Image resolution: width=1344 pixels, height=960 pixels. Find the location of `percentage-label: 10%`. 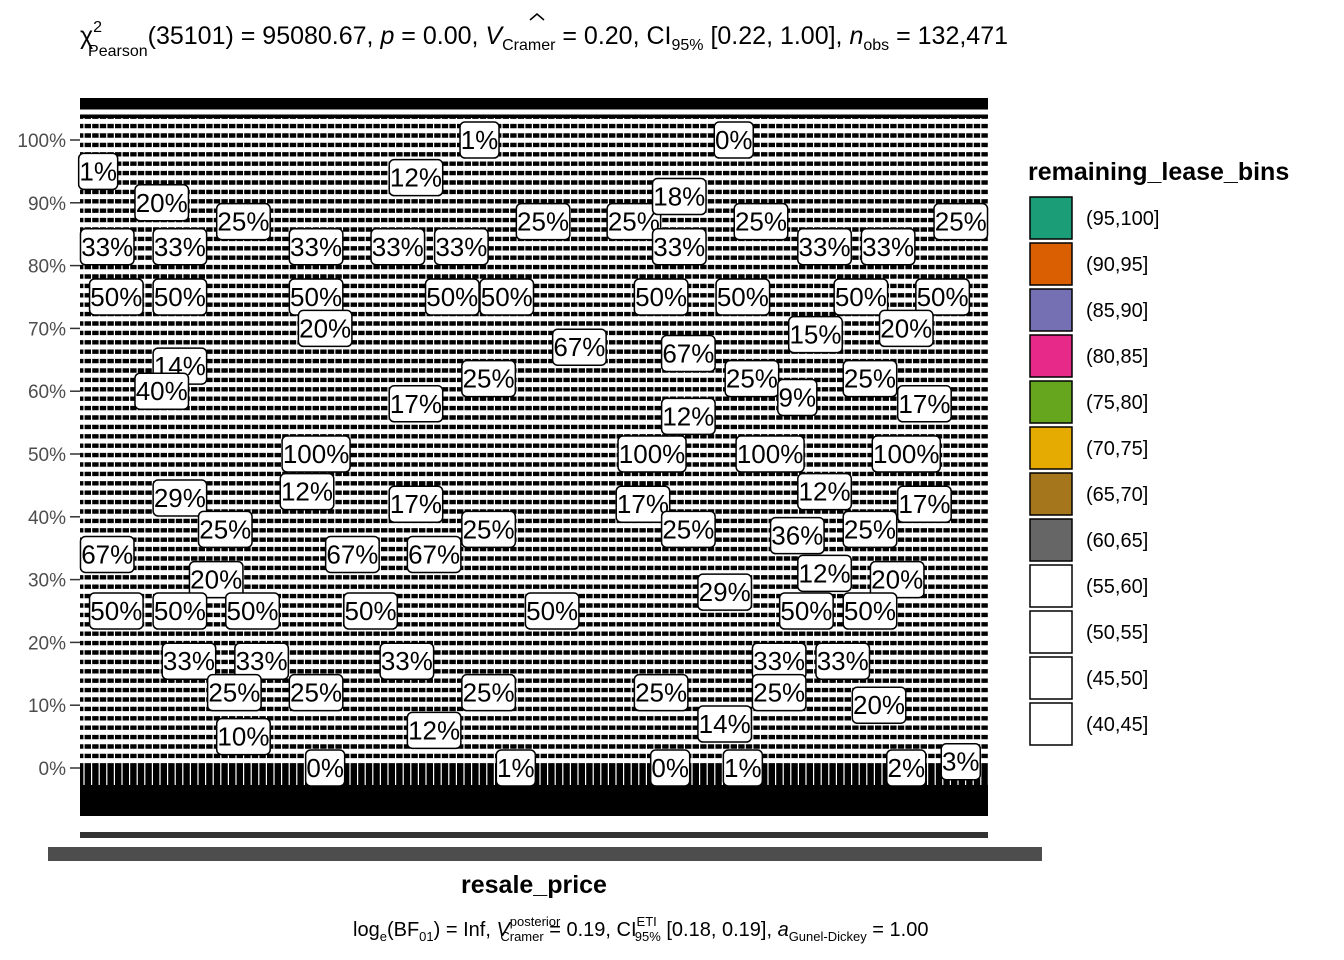

percentage-label: 10% is located at coordinates (243, 736).